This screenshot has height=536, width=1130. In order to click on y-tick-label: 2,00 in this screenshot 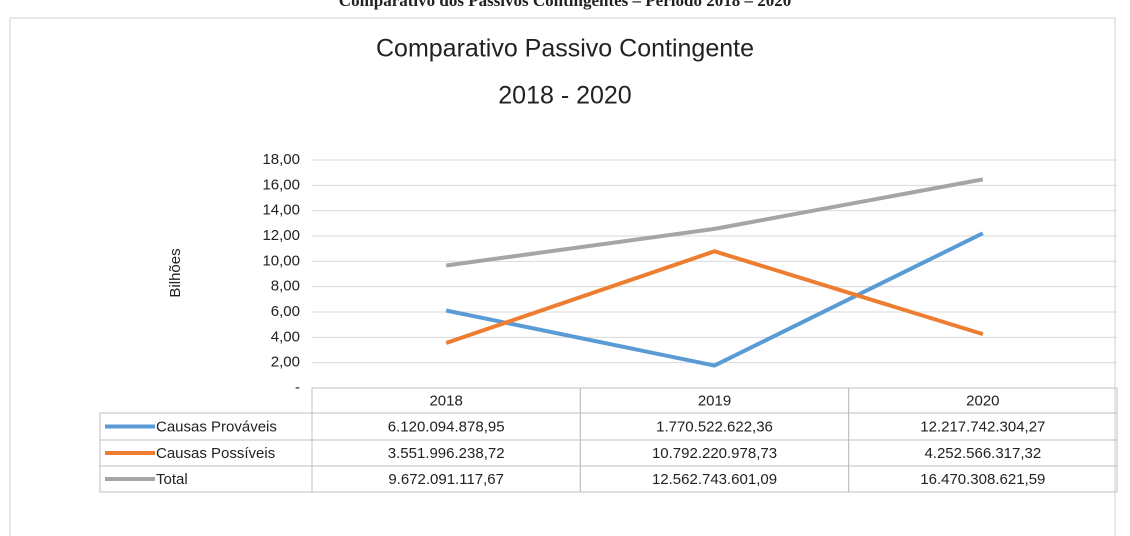, I will do `click(285, 362)`.